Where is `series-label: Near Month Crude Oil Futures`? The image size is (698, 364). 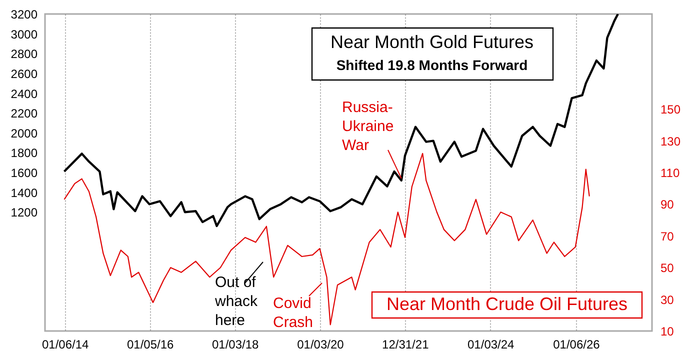
series-label: Near Month Crude Oil Futures is located at coordinates (507, 304).